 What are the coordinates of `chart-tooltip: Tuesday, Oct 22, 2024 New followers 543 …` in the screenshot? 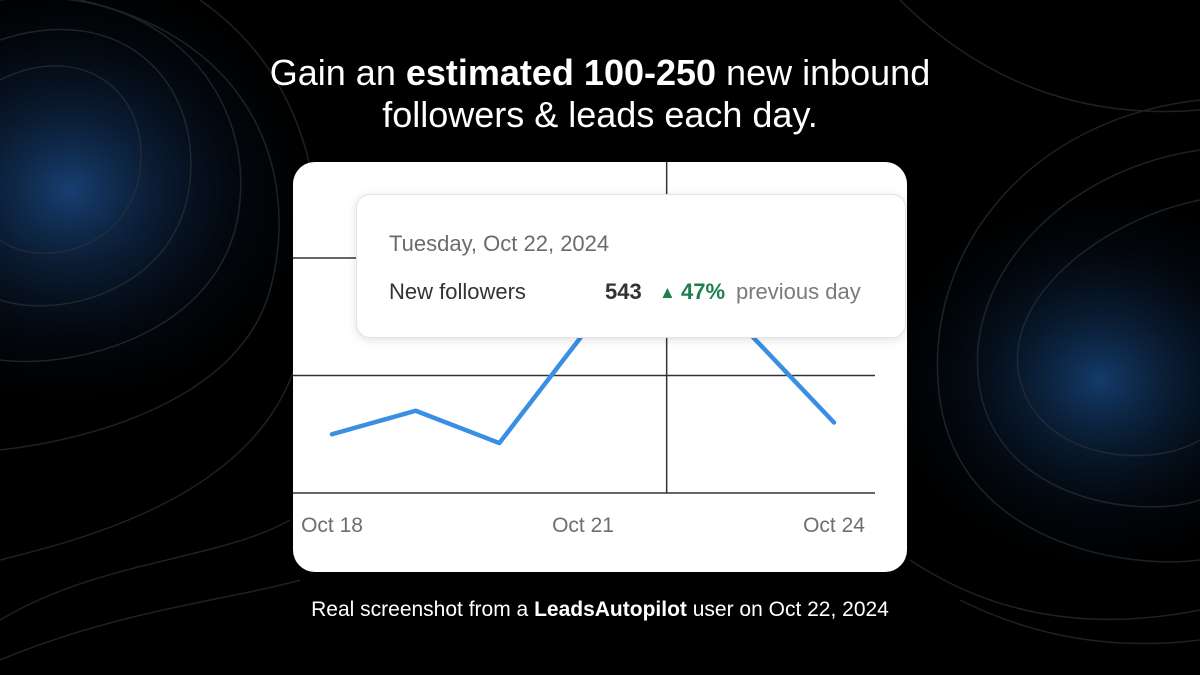 It's located at (631, 266).